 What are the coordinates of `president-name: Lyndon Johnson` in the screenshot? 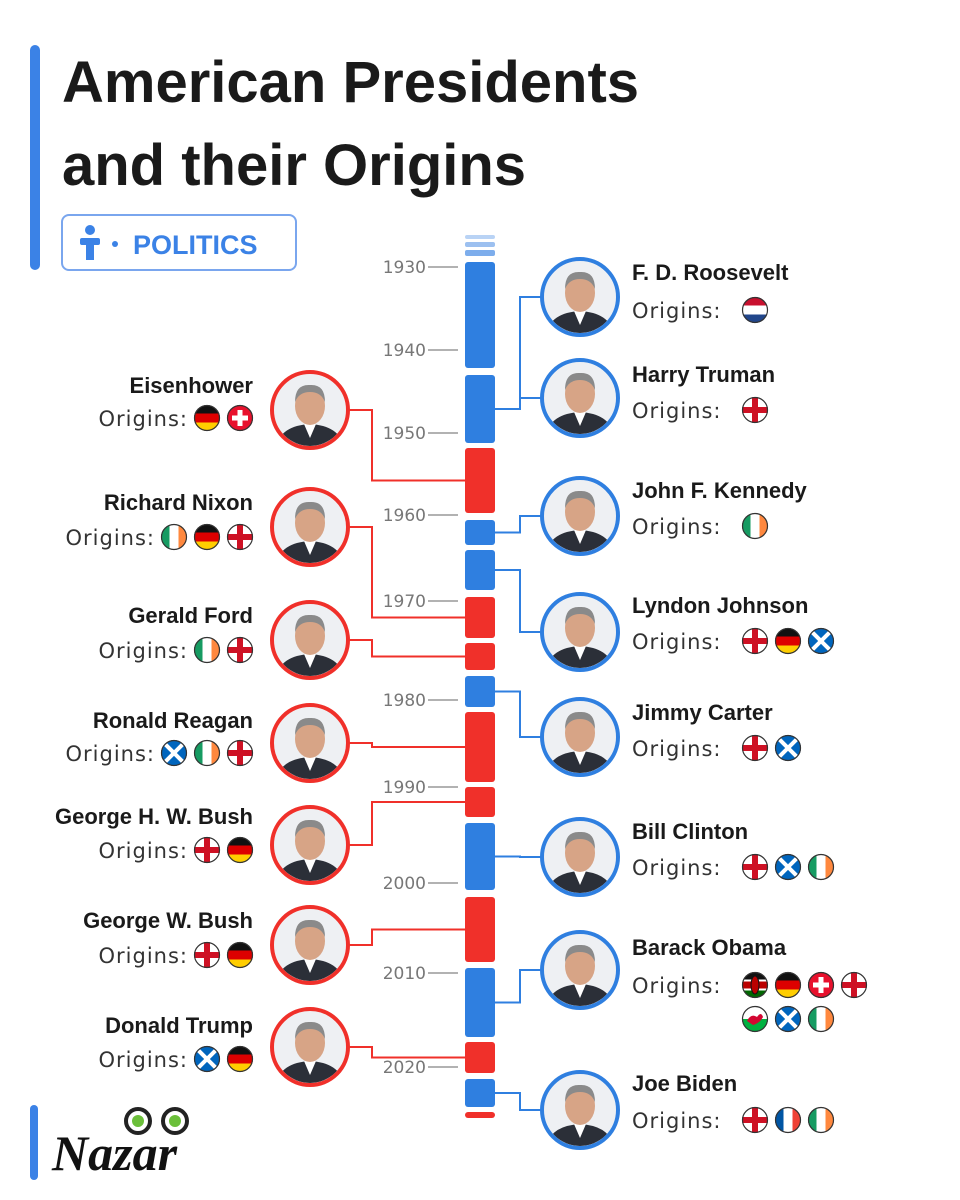 It's located at (720, 605).